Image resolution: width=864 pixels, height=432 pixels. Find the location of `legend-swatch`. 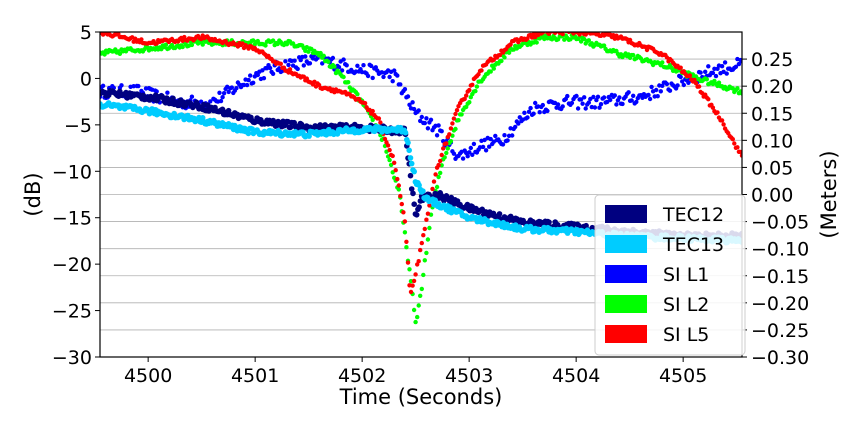

legend-swatch is located at coordinates (626, 304).